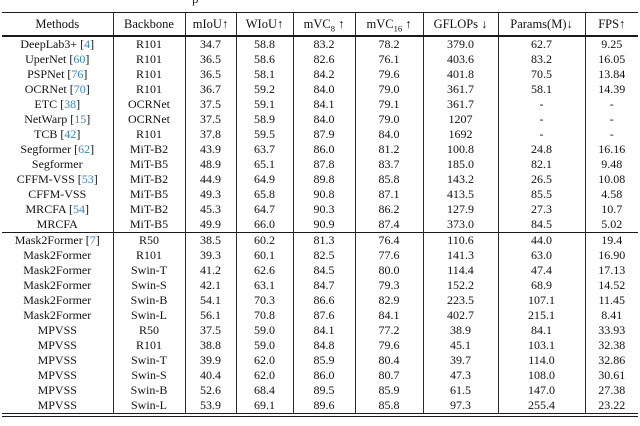 This screenshot has width=640, height=426. Describe the element at coordinates (210, 360) in the screenshot. I see `value-cell: 39.9` at that location.